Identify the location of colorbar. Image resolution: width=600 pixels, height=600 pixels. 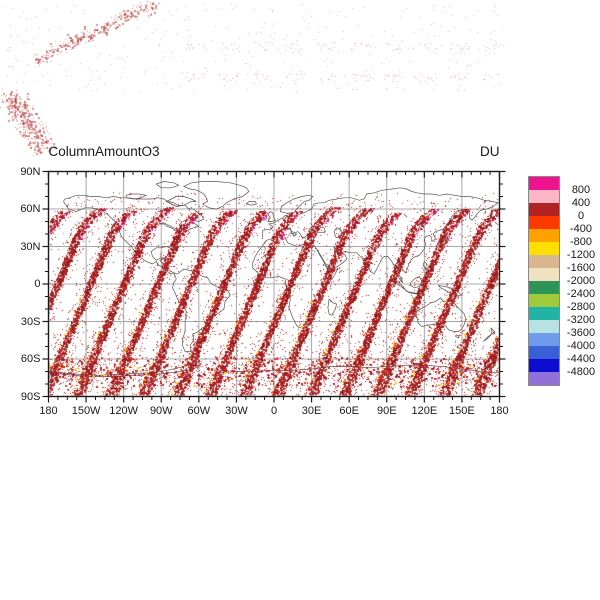
(544, 281).